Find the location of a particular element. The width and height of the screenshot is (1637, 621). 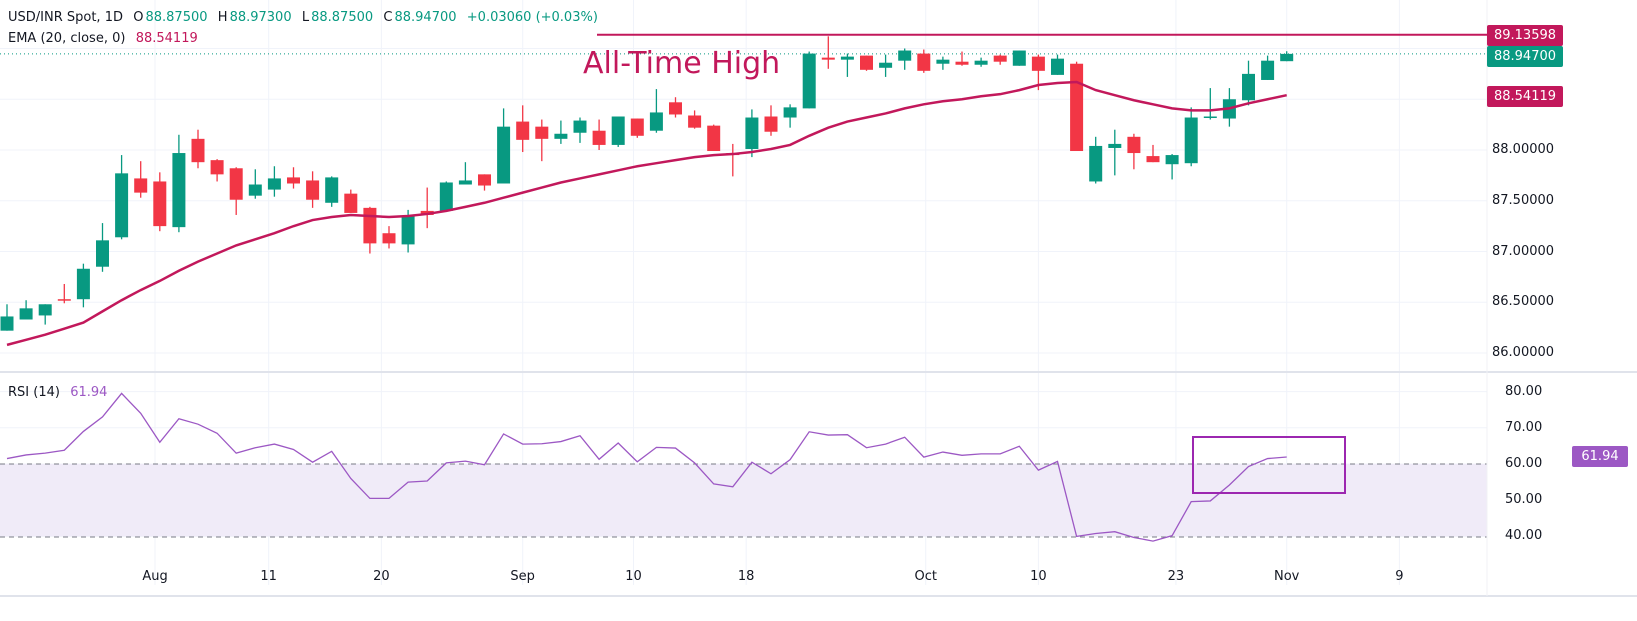

time-axis-label: Sep is located at coordinates (522, 576).